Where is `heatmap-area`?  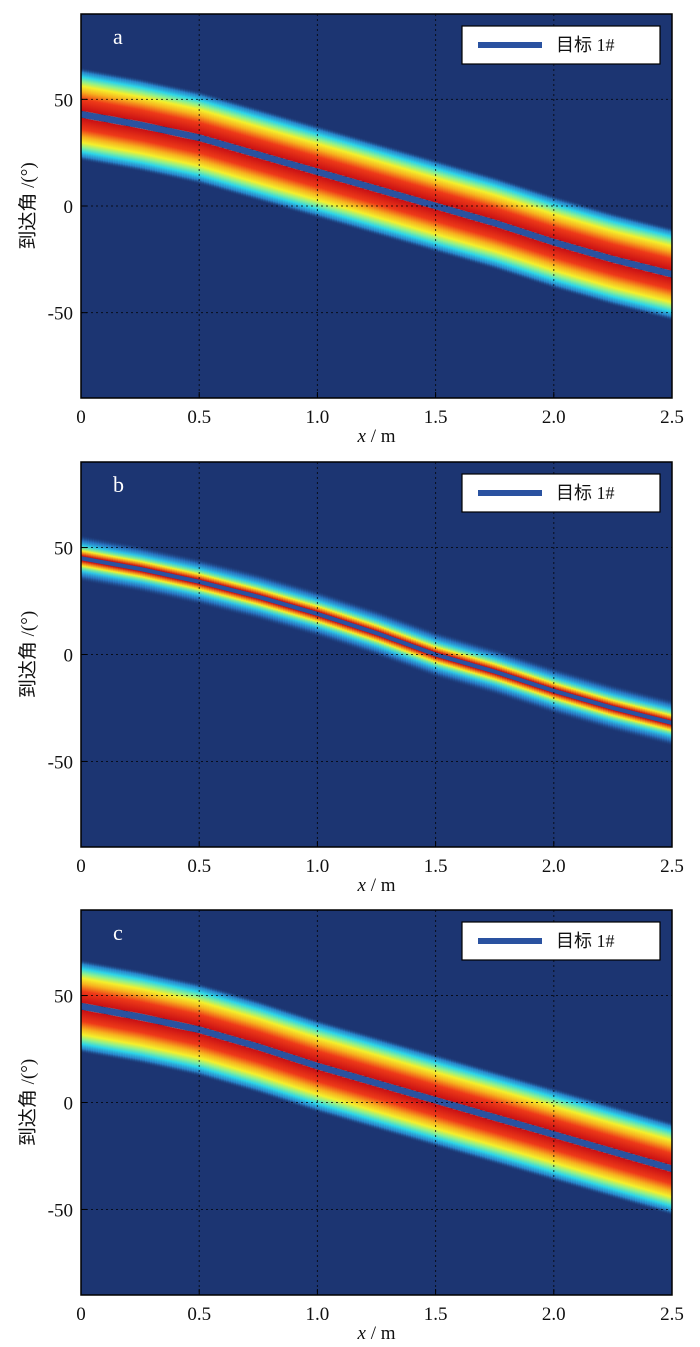 heatmap-area is located at coordinates (376, 640).